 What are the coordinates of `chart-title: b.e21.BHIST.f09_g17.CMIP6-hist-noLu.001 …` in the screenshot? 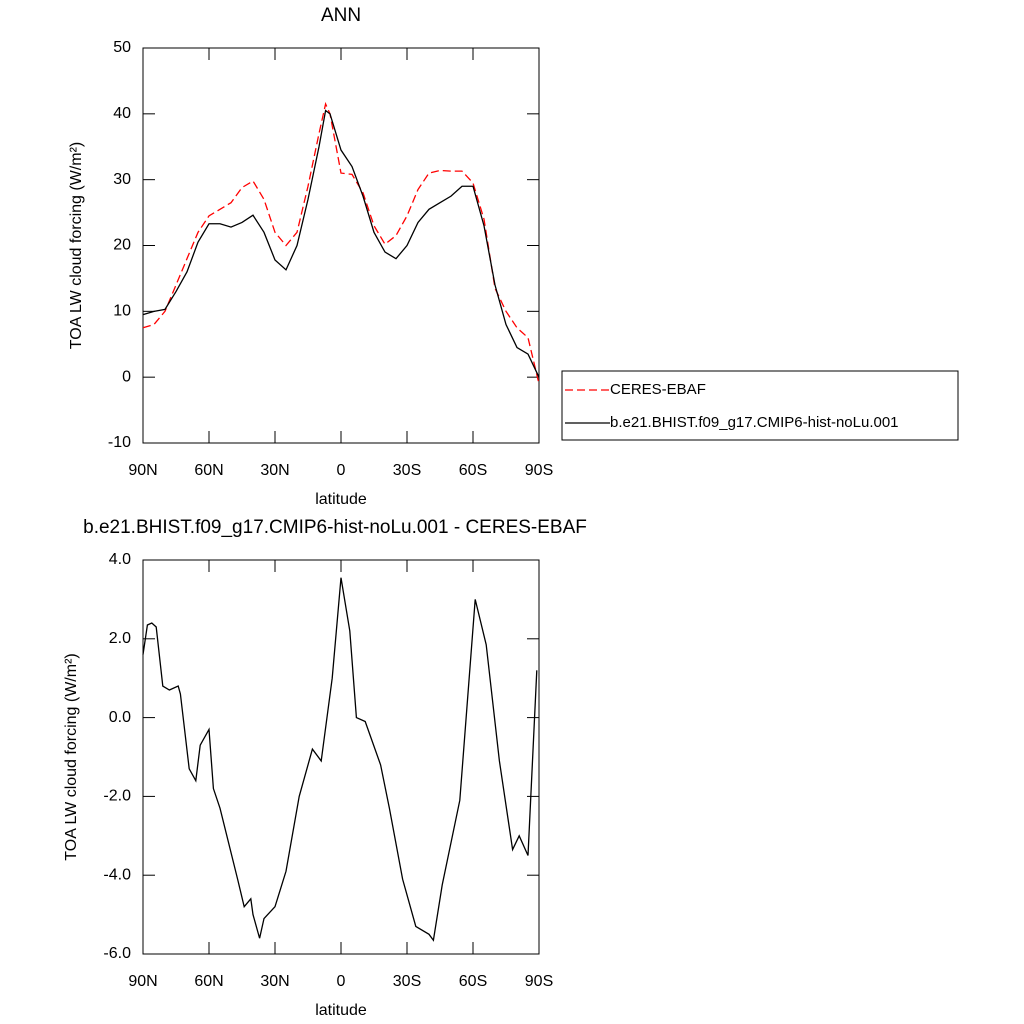 It's located at (335, 527).